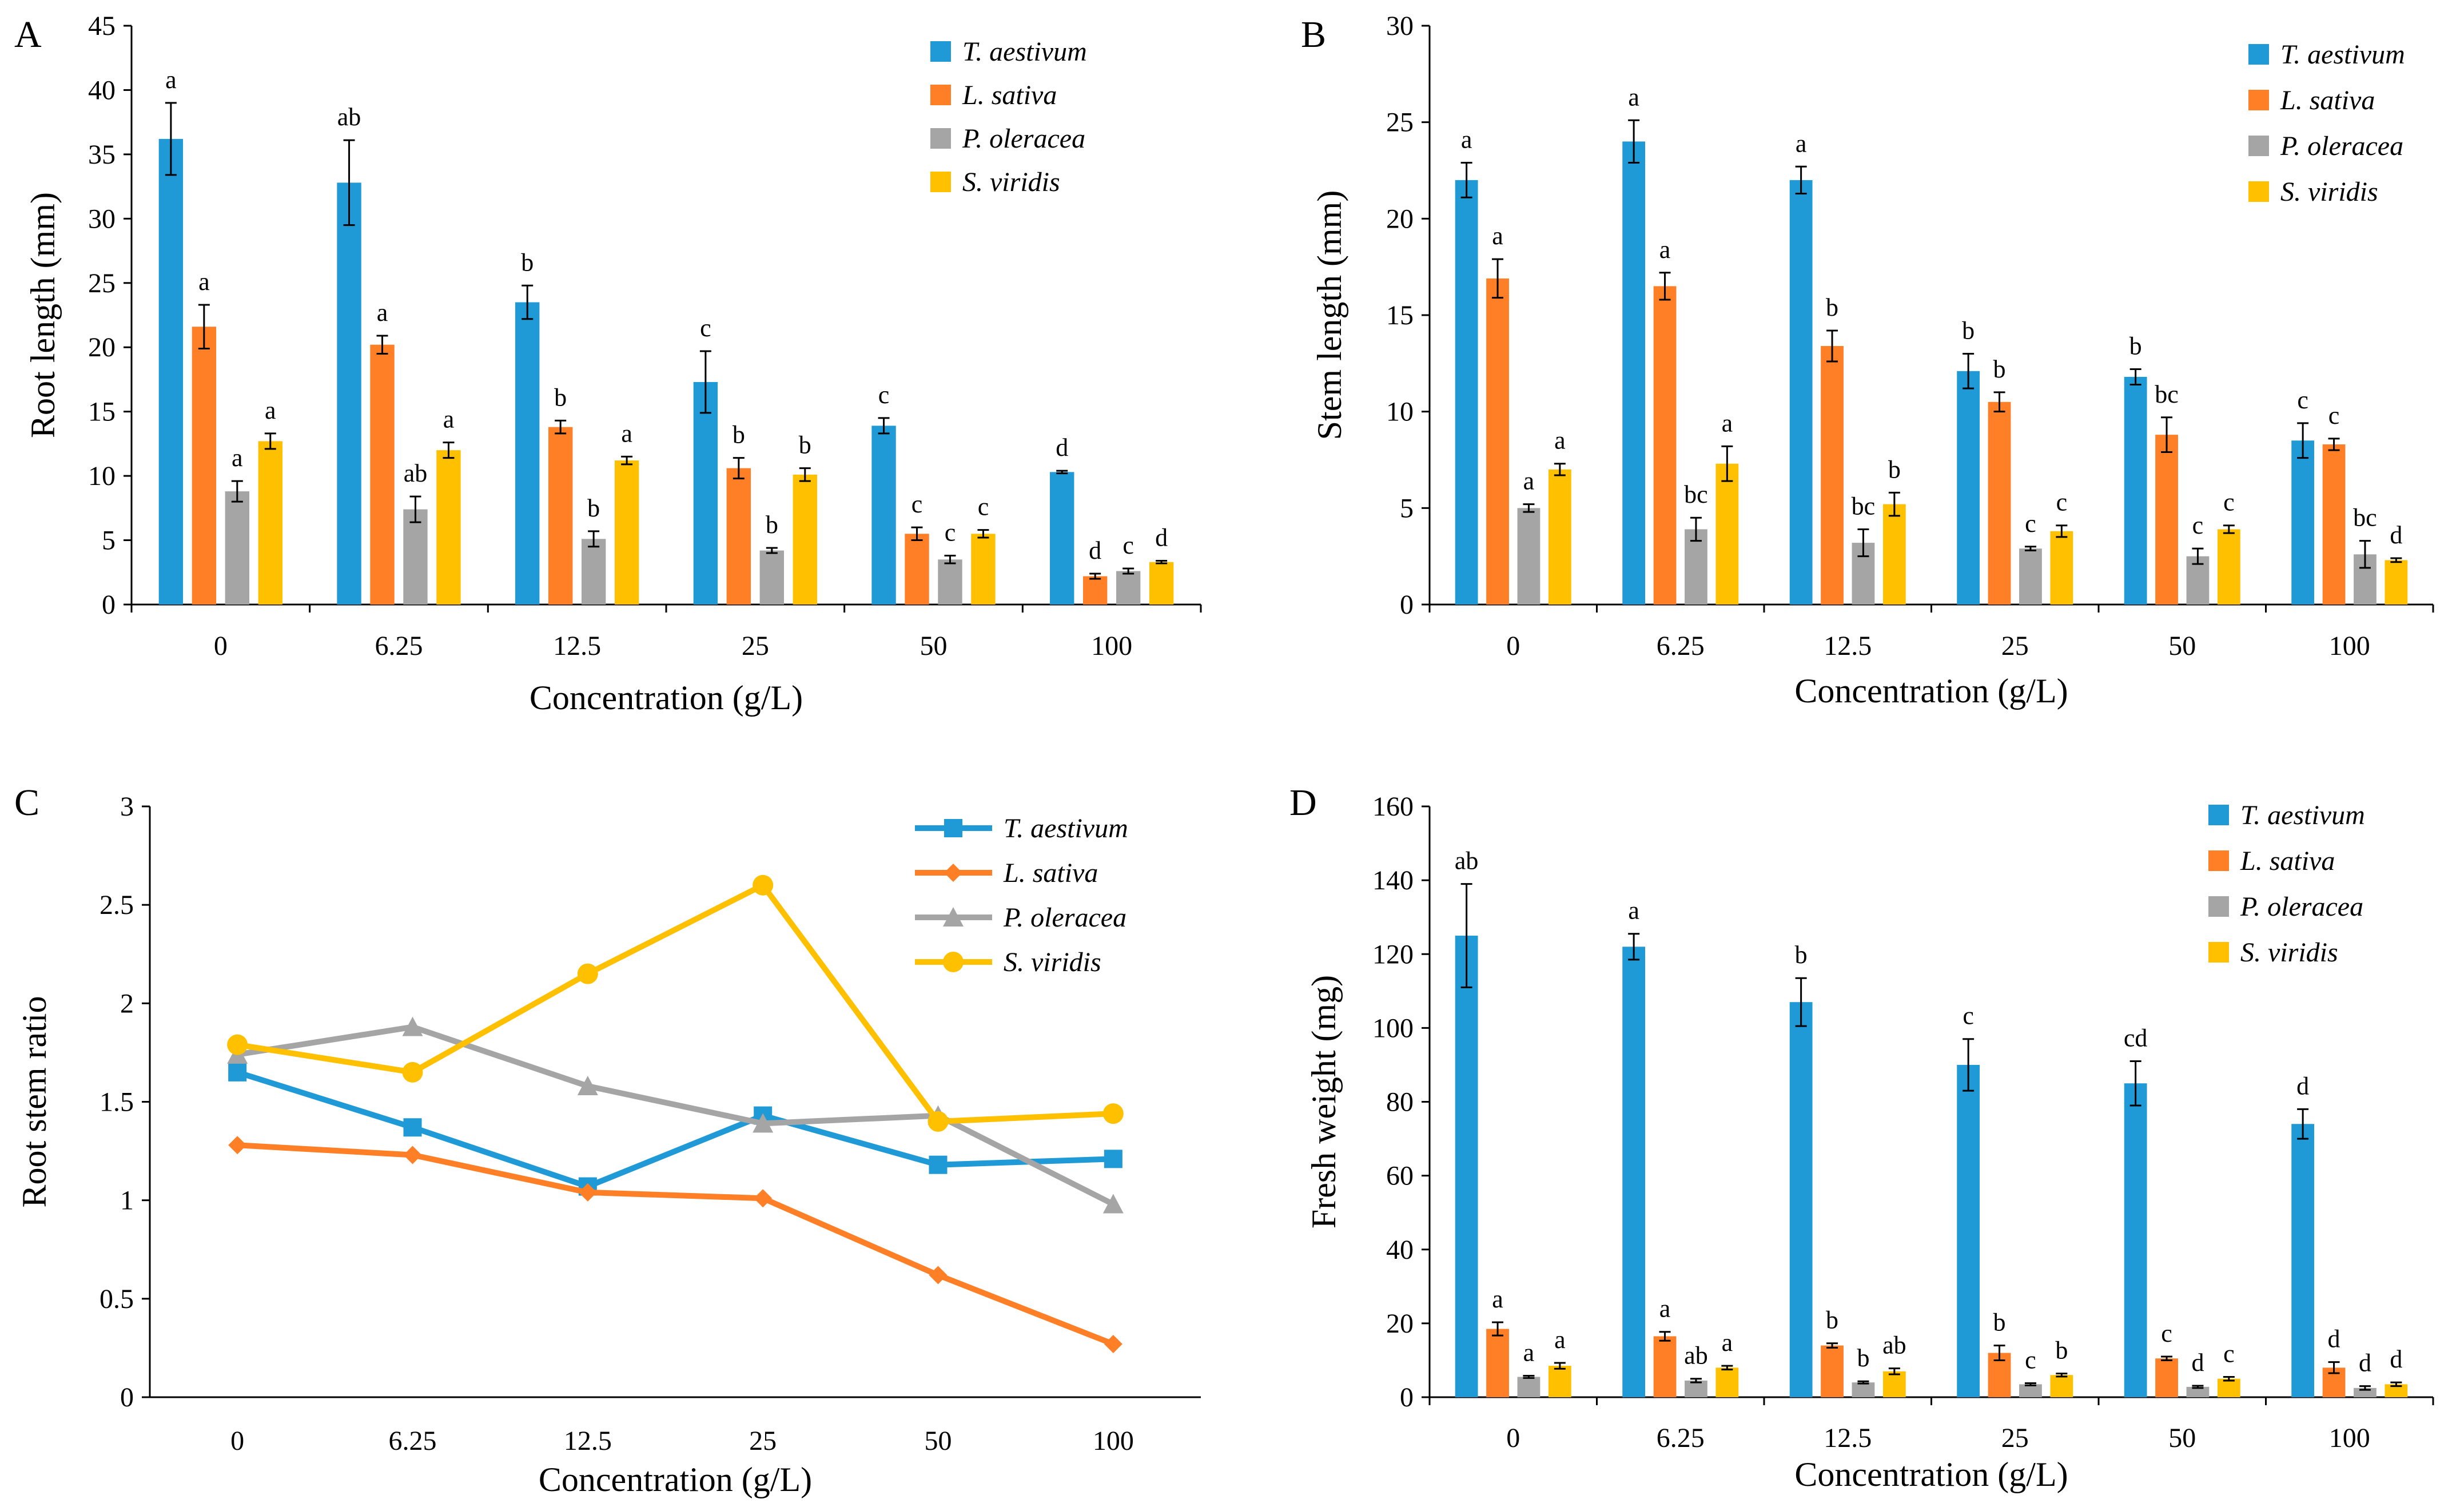 The image size is (2464, 1503). I want to click on y-tick-label: 120, so click(1393, 954).